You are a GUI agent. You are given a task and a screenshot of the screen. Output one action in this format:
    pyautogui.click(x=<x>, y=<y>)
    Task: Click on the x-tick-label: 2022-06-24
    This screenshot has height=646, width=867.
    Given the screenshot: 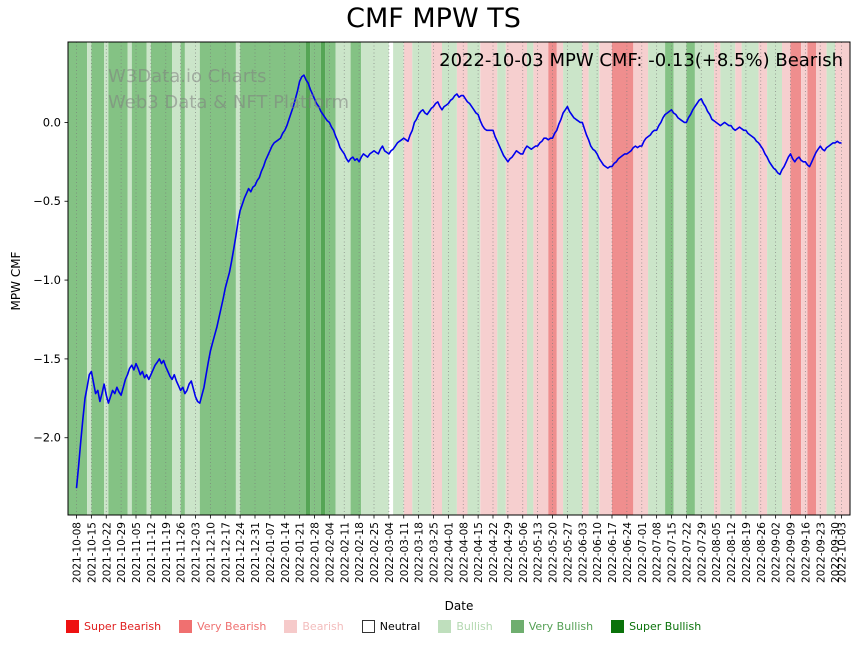 What is the action you would take?
    pyautogui.click(x=628, y=552)
    